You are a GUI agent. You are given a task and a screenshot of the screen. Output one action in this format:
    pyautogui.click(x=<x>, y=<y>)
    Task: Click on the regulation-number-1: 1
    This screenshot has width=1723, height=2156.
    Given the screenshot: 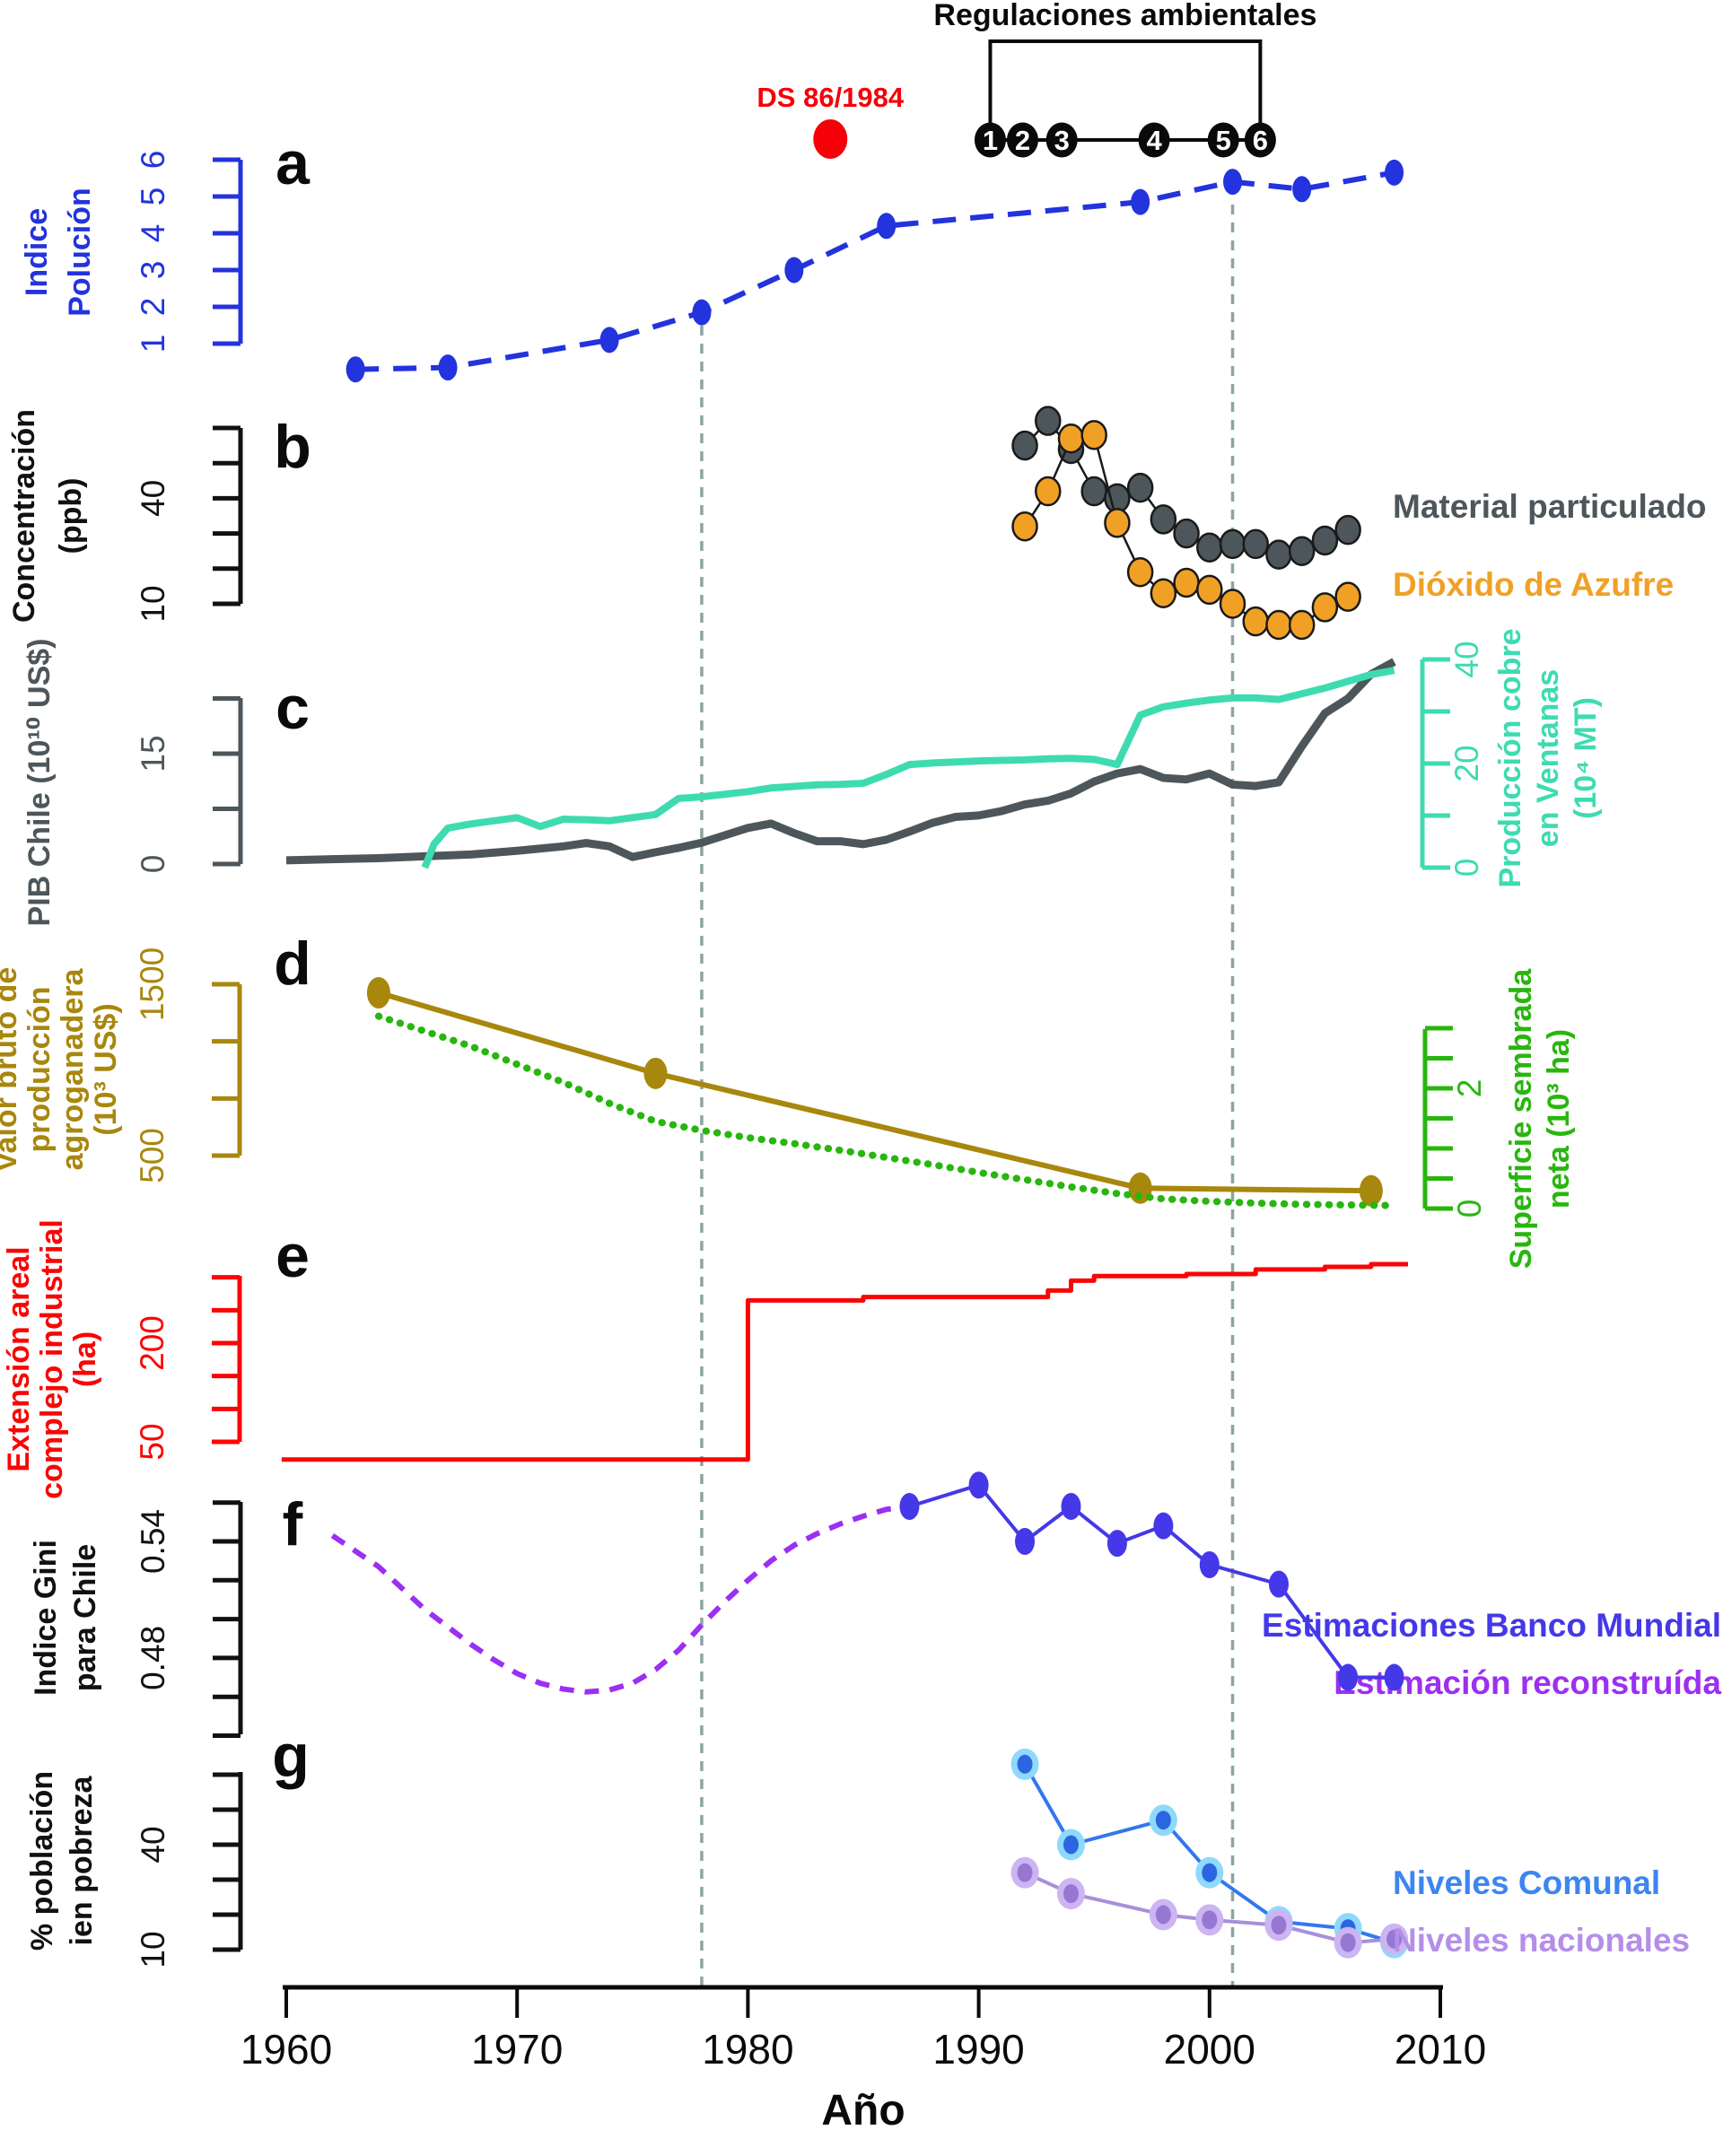 What is the action you would take?
    pyautogui.click(x=990, y=140)
    